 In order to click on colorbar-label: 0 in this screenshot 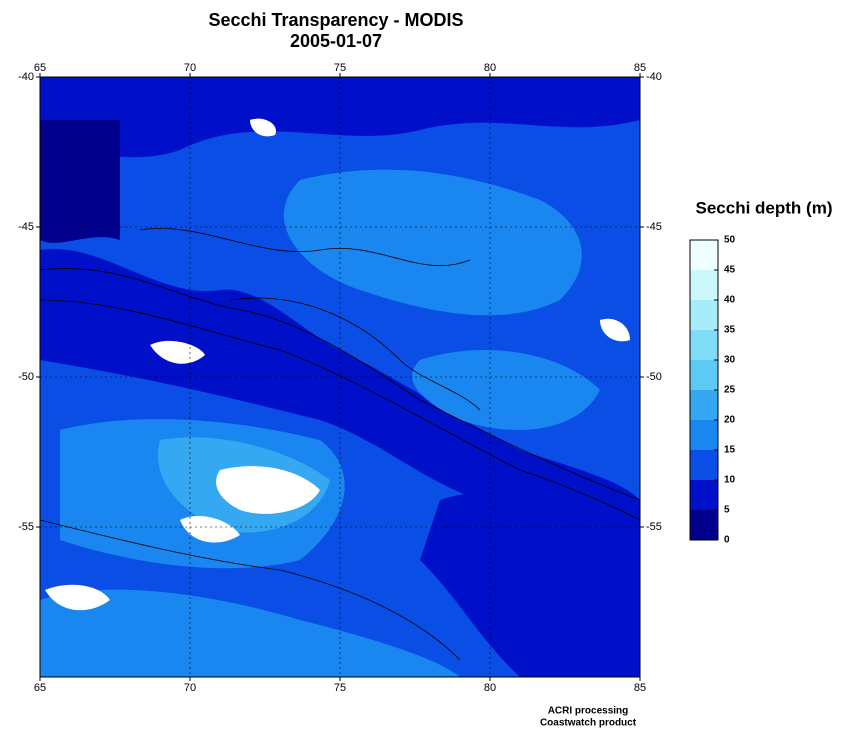, I will do `click(727, 540)`.